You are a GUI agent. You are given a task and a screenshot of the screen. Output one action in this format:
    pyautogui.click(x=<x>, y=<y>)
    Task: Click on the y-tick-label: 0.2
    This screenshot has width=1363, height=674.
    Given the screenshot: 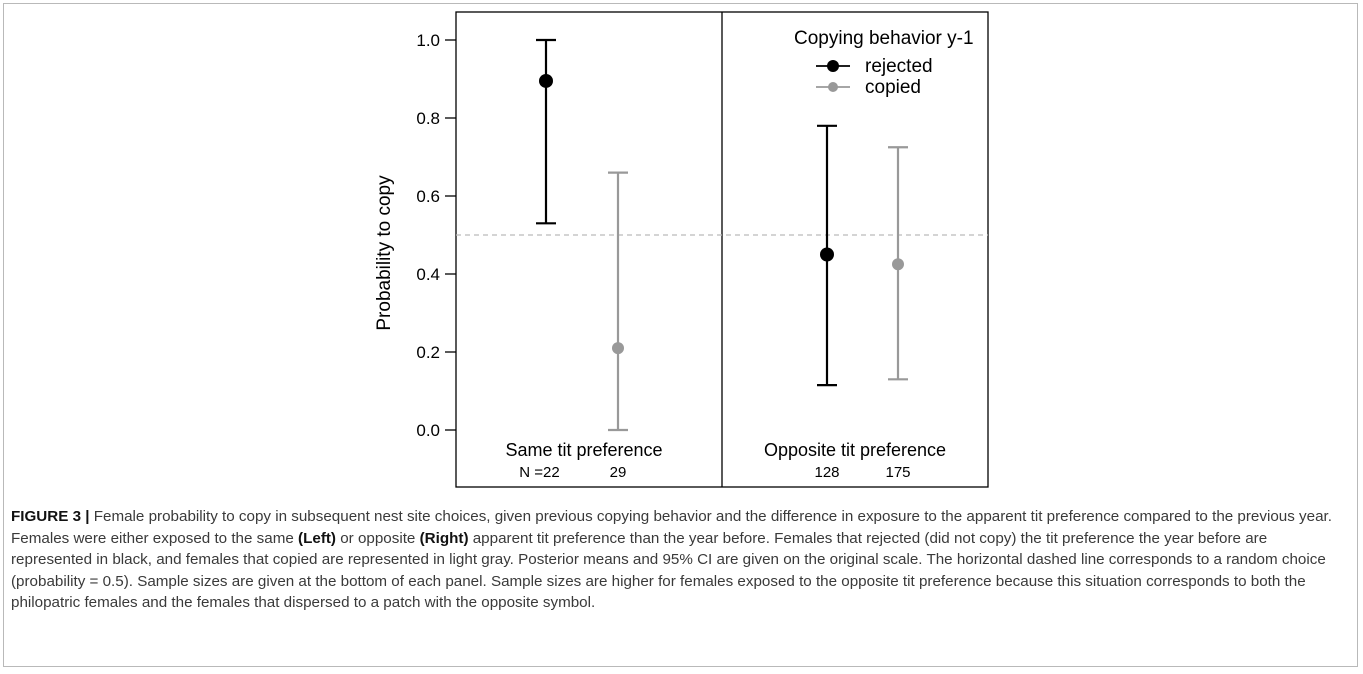 What is the action you would take?
    pyautogui.click(x=428, y=352)
    